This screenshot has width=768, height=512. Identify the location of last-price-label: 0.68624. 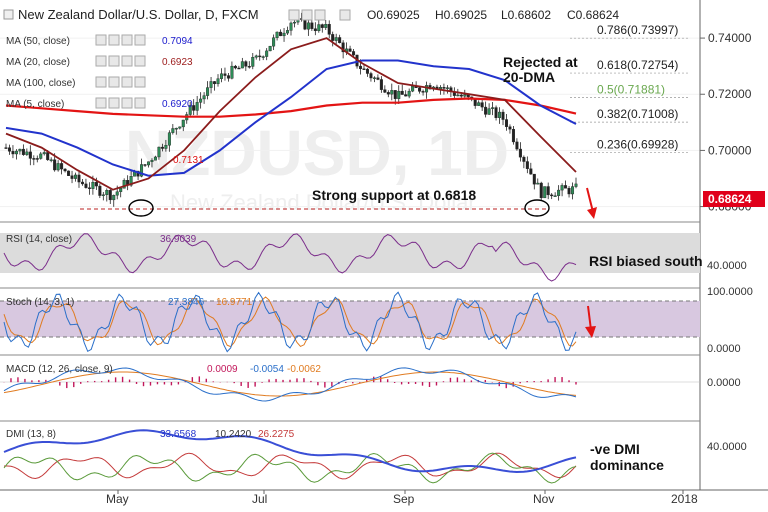
(730, 199).